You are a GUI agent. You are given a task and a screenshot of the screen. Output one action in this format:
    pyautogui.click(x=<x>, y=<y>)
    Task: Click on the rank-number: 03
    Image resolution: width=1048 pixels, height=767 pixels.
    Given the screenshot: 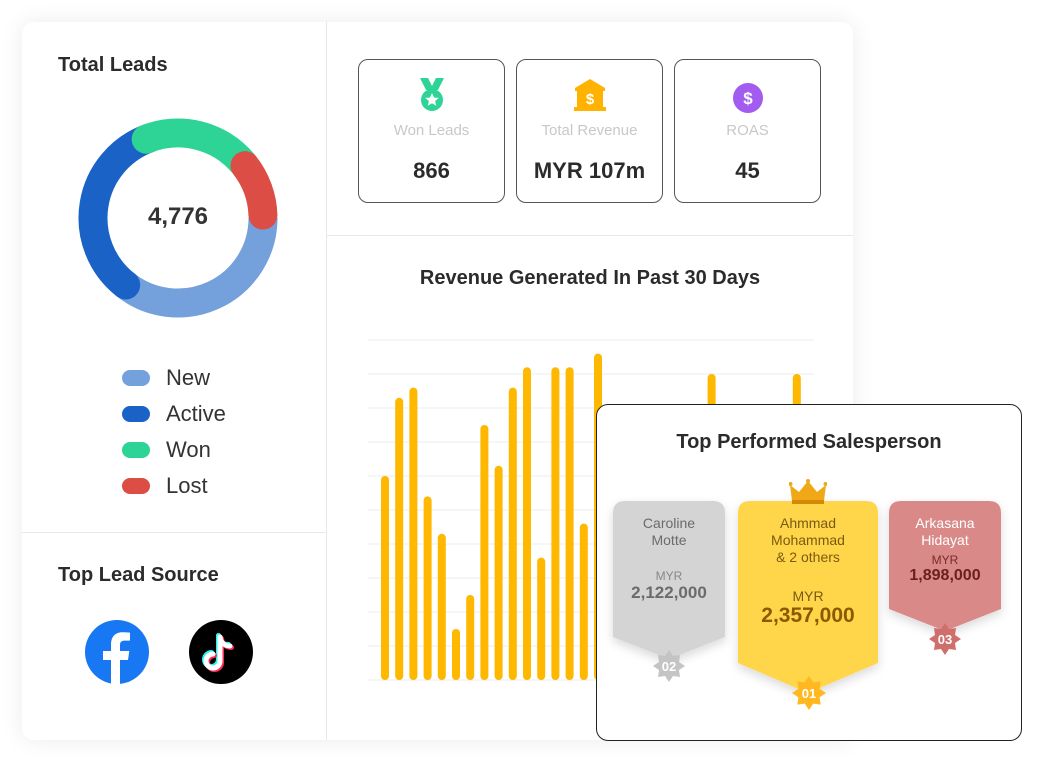 What is the action you would take?
    pyautogui.click(x=945, y=639)
    